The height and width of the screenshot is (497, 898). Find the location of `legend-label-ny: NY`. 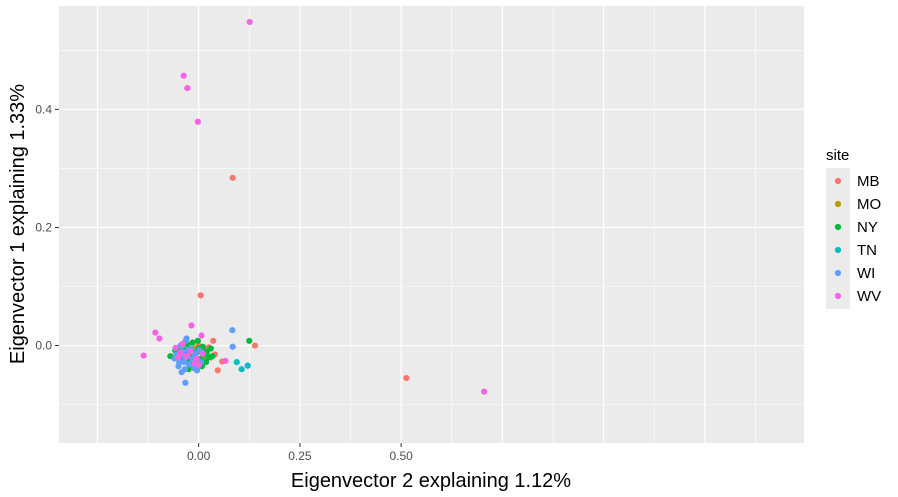

legend-label-ny: NY is located at coordinates (867, 227).